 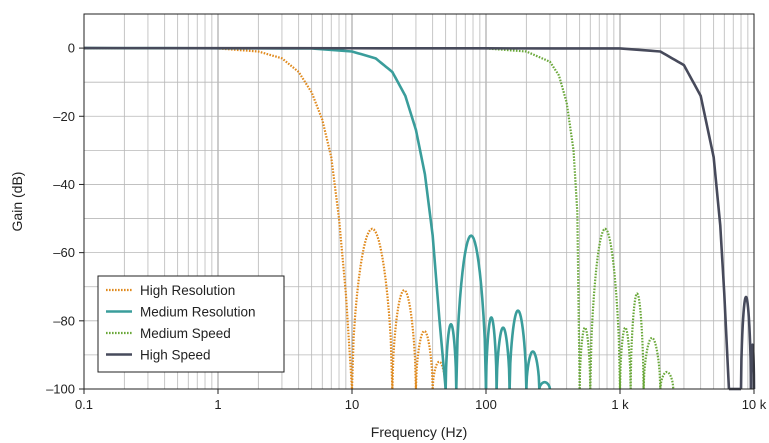 I want to click on y-tick-label: –80, so click(x=64, y=320).